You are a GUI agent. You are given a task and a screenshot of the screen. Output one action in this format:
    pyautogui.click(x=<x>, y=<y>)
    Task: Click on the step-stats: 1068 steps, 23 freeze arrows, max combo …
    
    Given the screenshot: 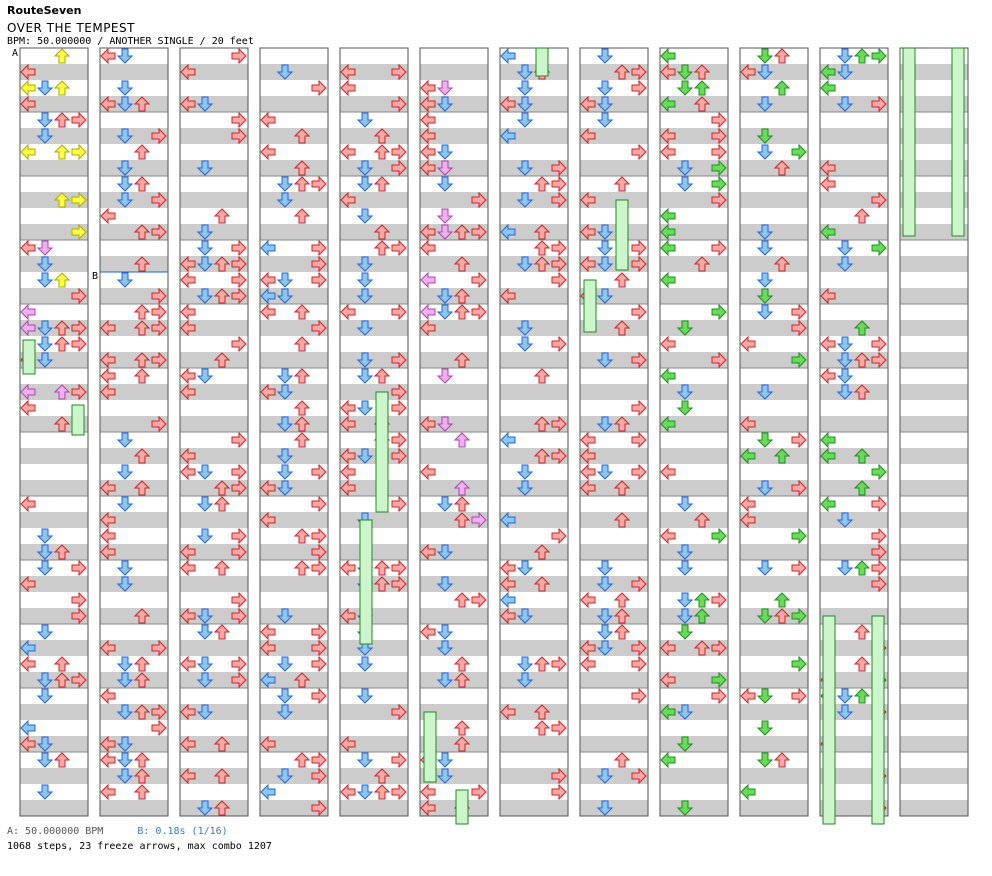 What is the action you would take?
    pyautogui.click(x=139, y=846)
    